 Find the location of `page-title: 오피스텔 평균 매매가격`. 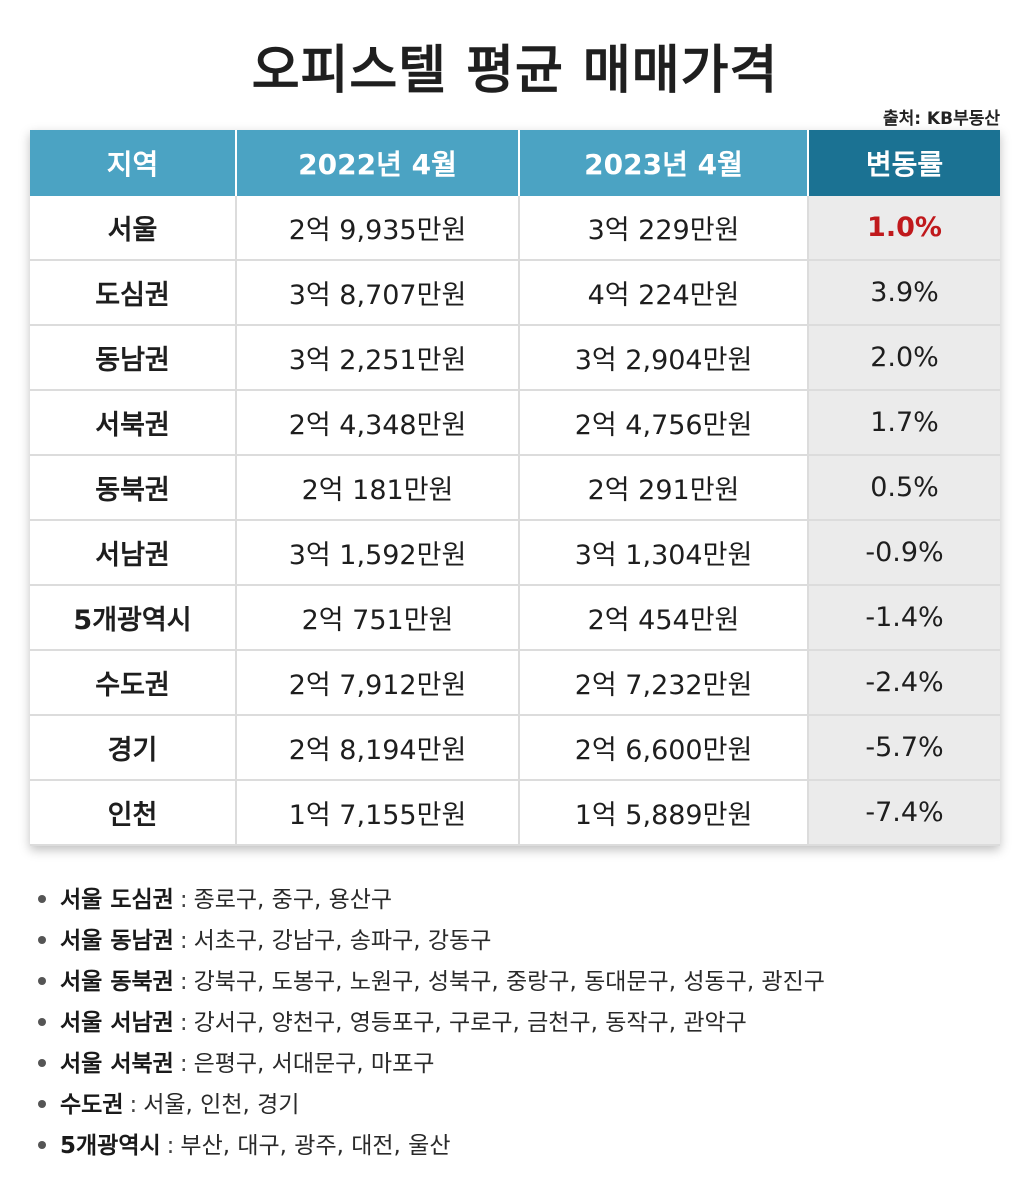

page-title: 오피스텔 평균 매매가격 is located at coordinates (515, 71).